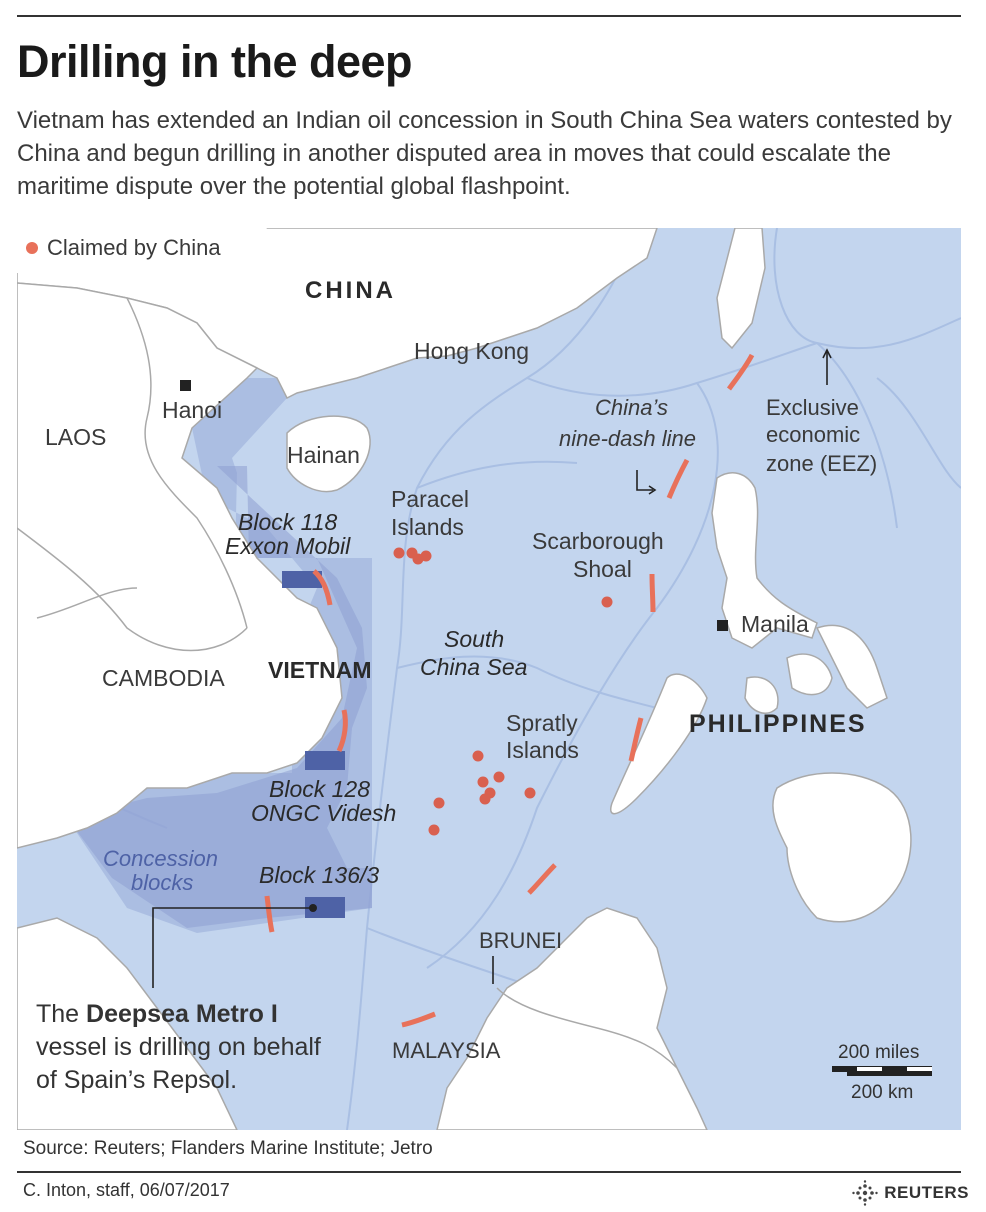 Image resolution: width=986 pixels, height=1212 pixels. Describe the element at coordinates (812, 407) in the screenshot. I see `label-eez-1: Exclusive` at that location.